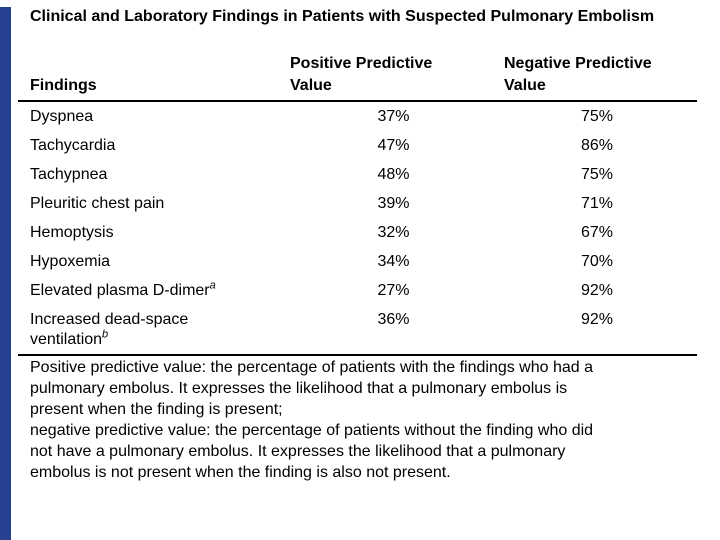  What do you see at coordinates (154, 145) in the screenshot?
I see `finding-cell: Tachycardia` at bounding box center [154, 145].